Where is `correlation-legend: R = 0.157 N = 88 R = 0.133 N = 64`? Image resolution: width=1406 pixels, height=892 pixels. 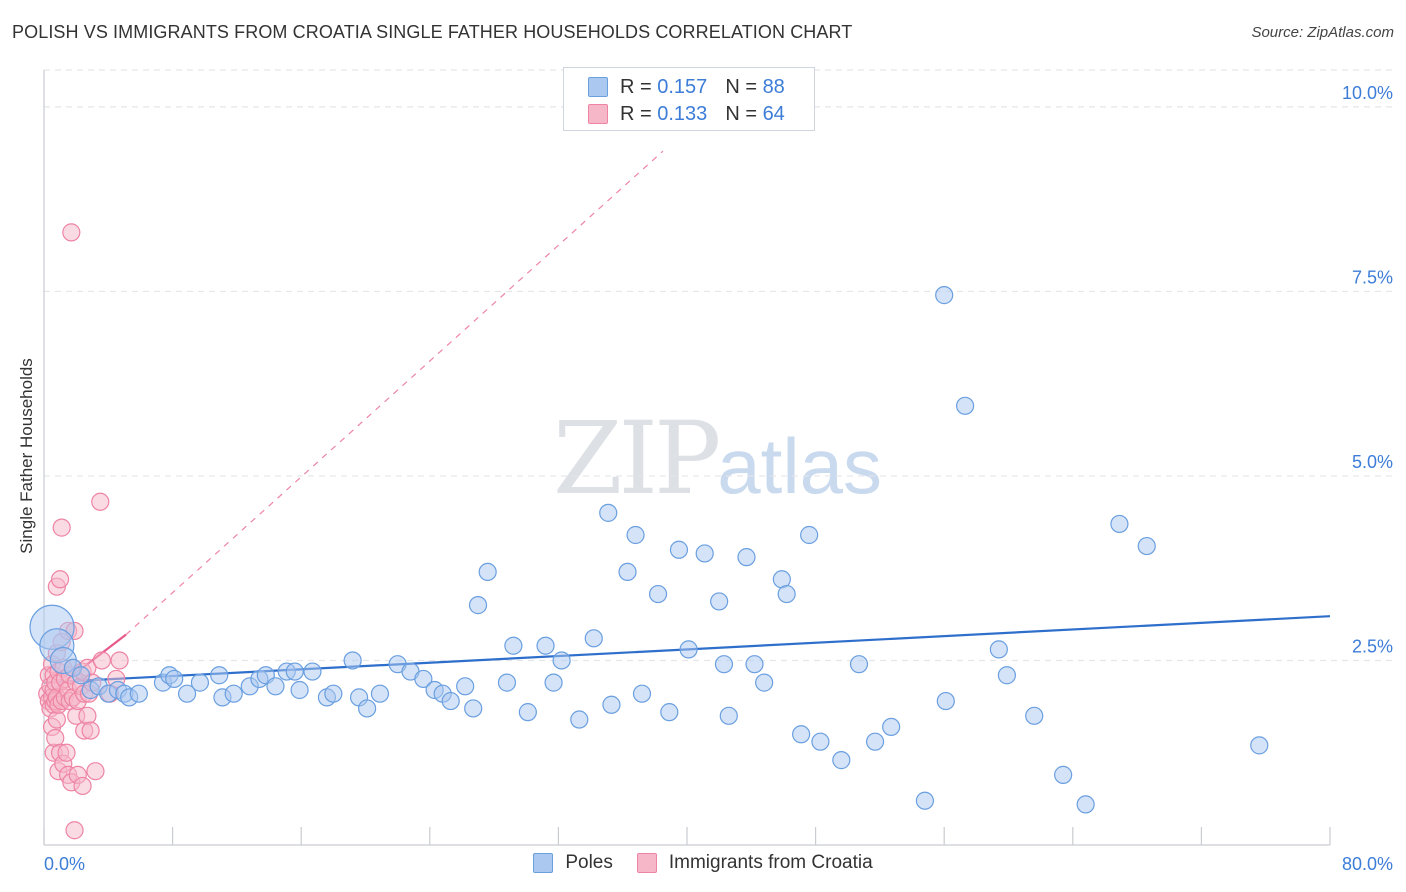 correlation-legend: R = 0.157 N = 88 R = 0.133 N = 64 is located at coordinates (689, 99).